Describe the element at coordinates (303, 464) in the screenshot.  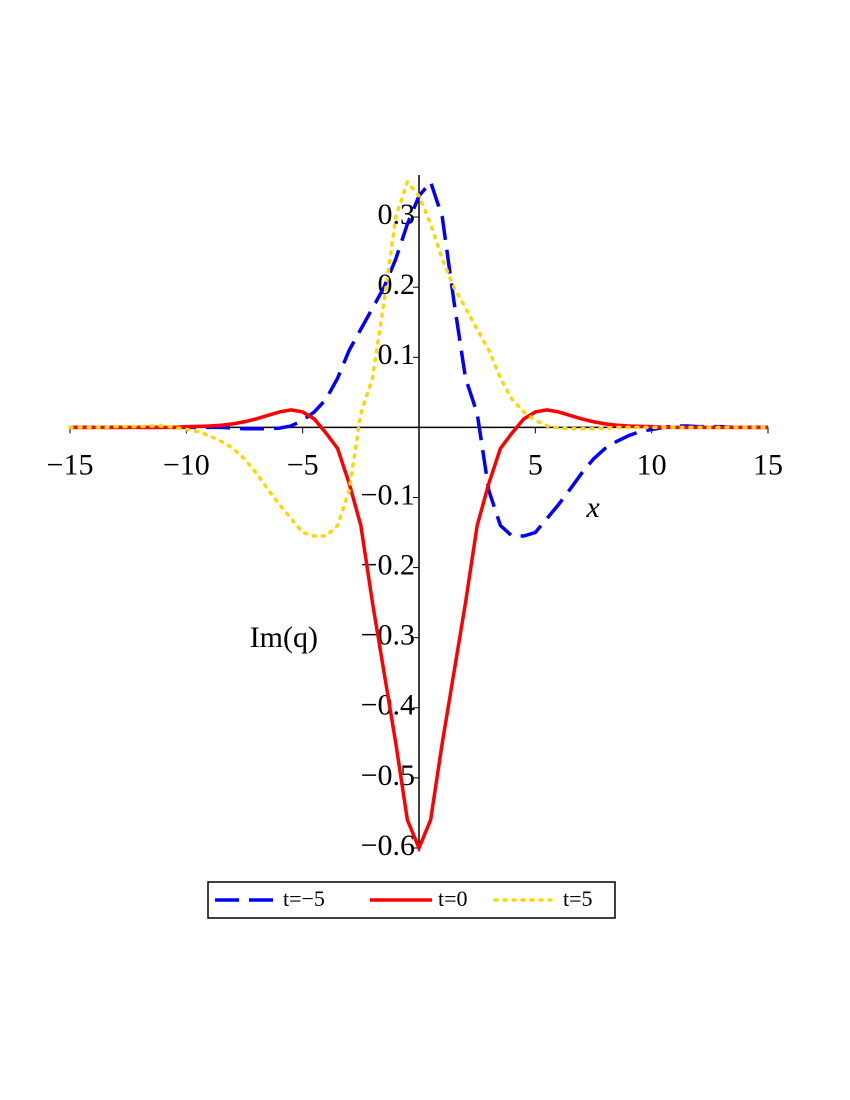
I see `x-tick-label: −5` at that location.